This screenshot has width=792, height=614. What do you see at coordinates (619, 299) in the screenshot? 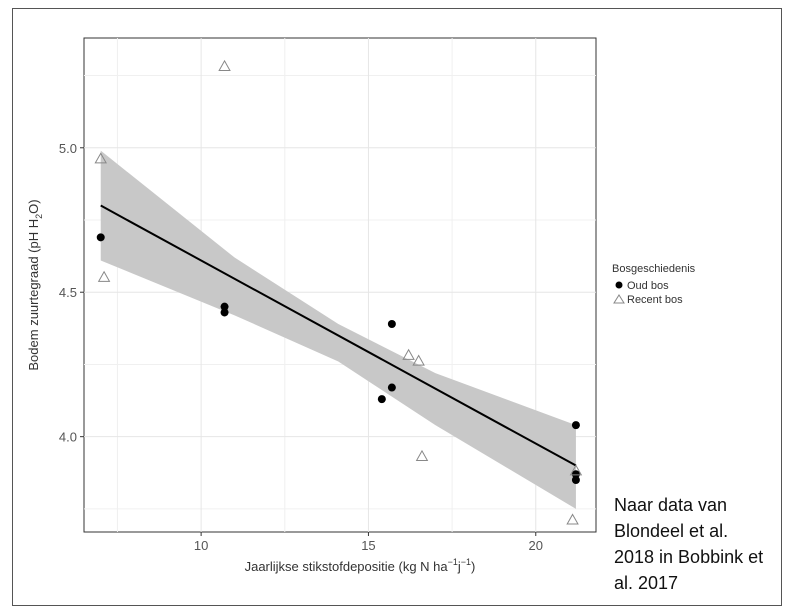
I see `legend-symbol-recent-bos` at bounding box center [619, 299].